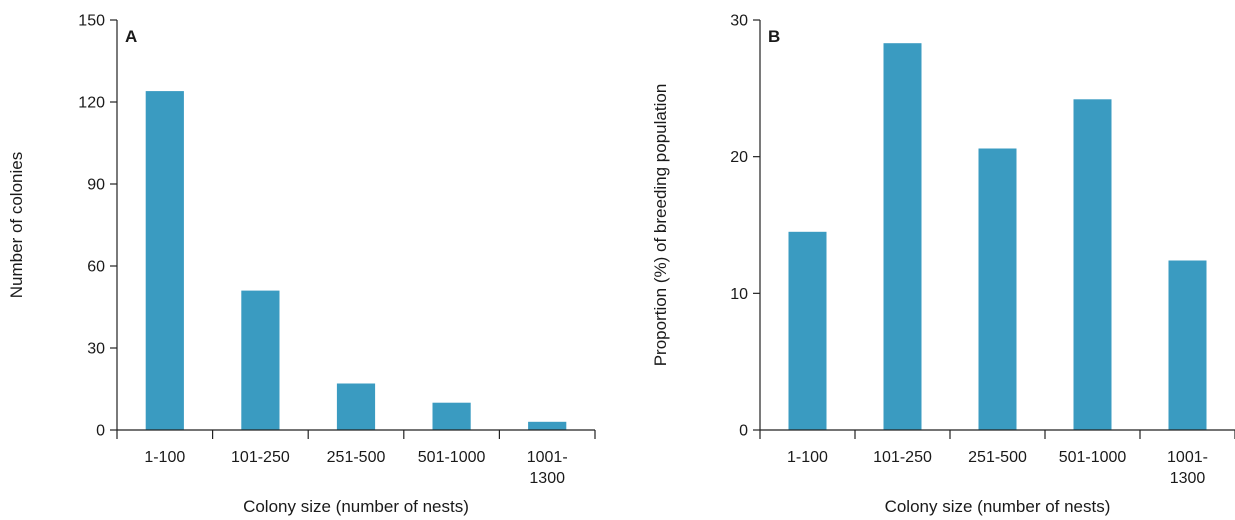 The height and width of the screenshot is (520, 1235). Describe the element at coordinates (96, 349) in the screenshot. I see `y-tick-label-a: 30` at that location.